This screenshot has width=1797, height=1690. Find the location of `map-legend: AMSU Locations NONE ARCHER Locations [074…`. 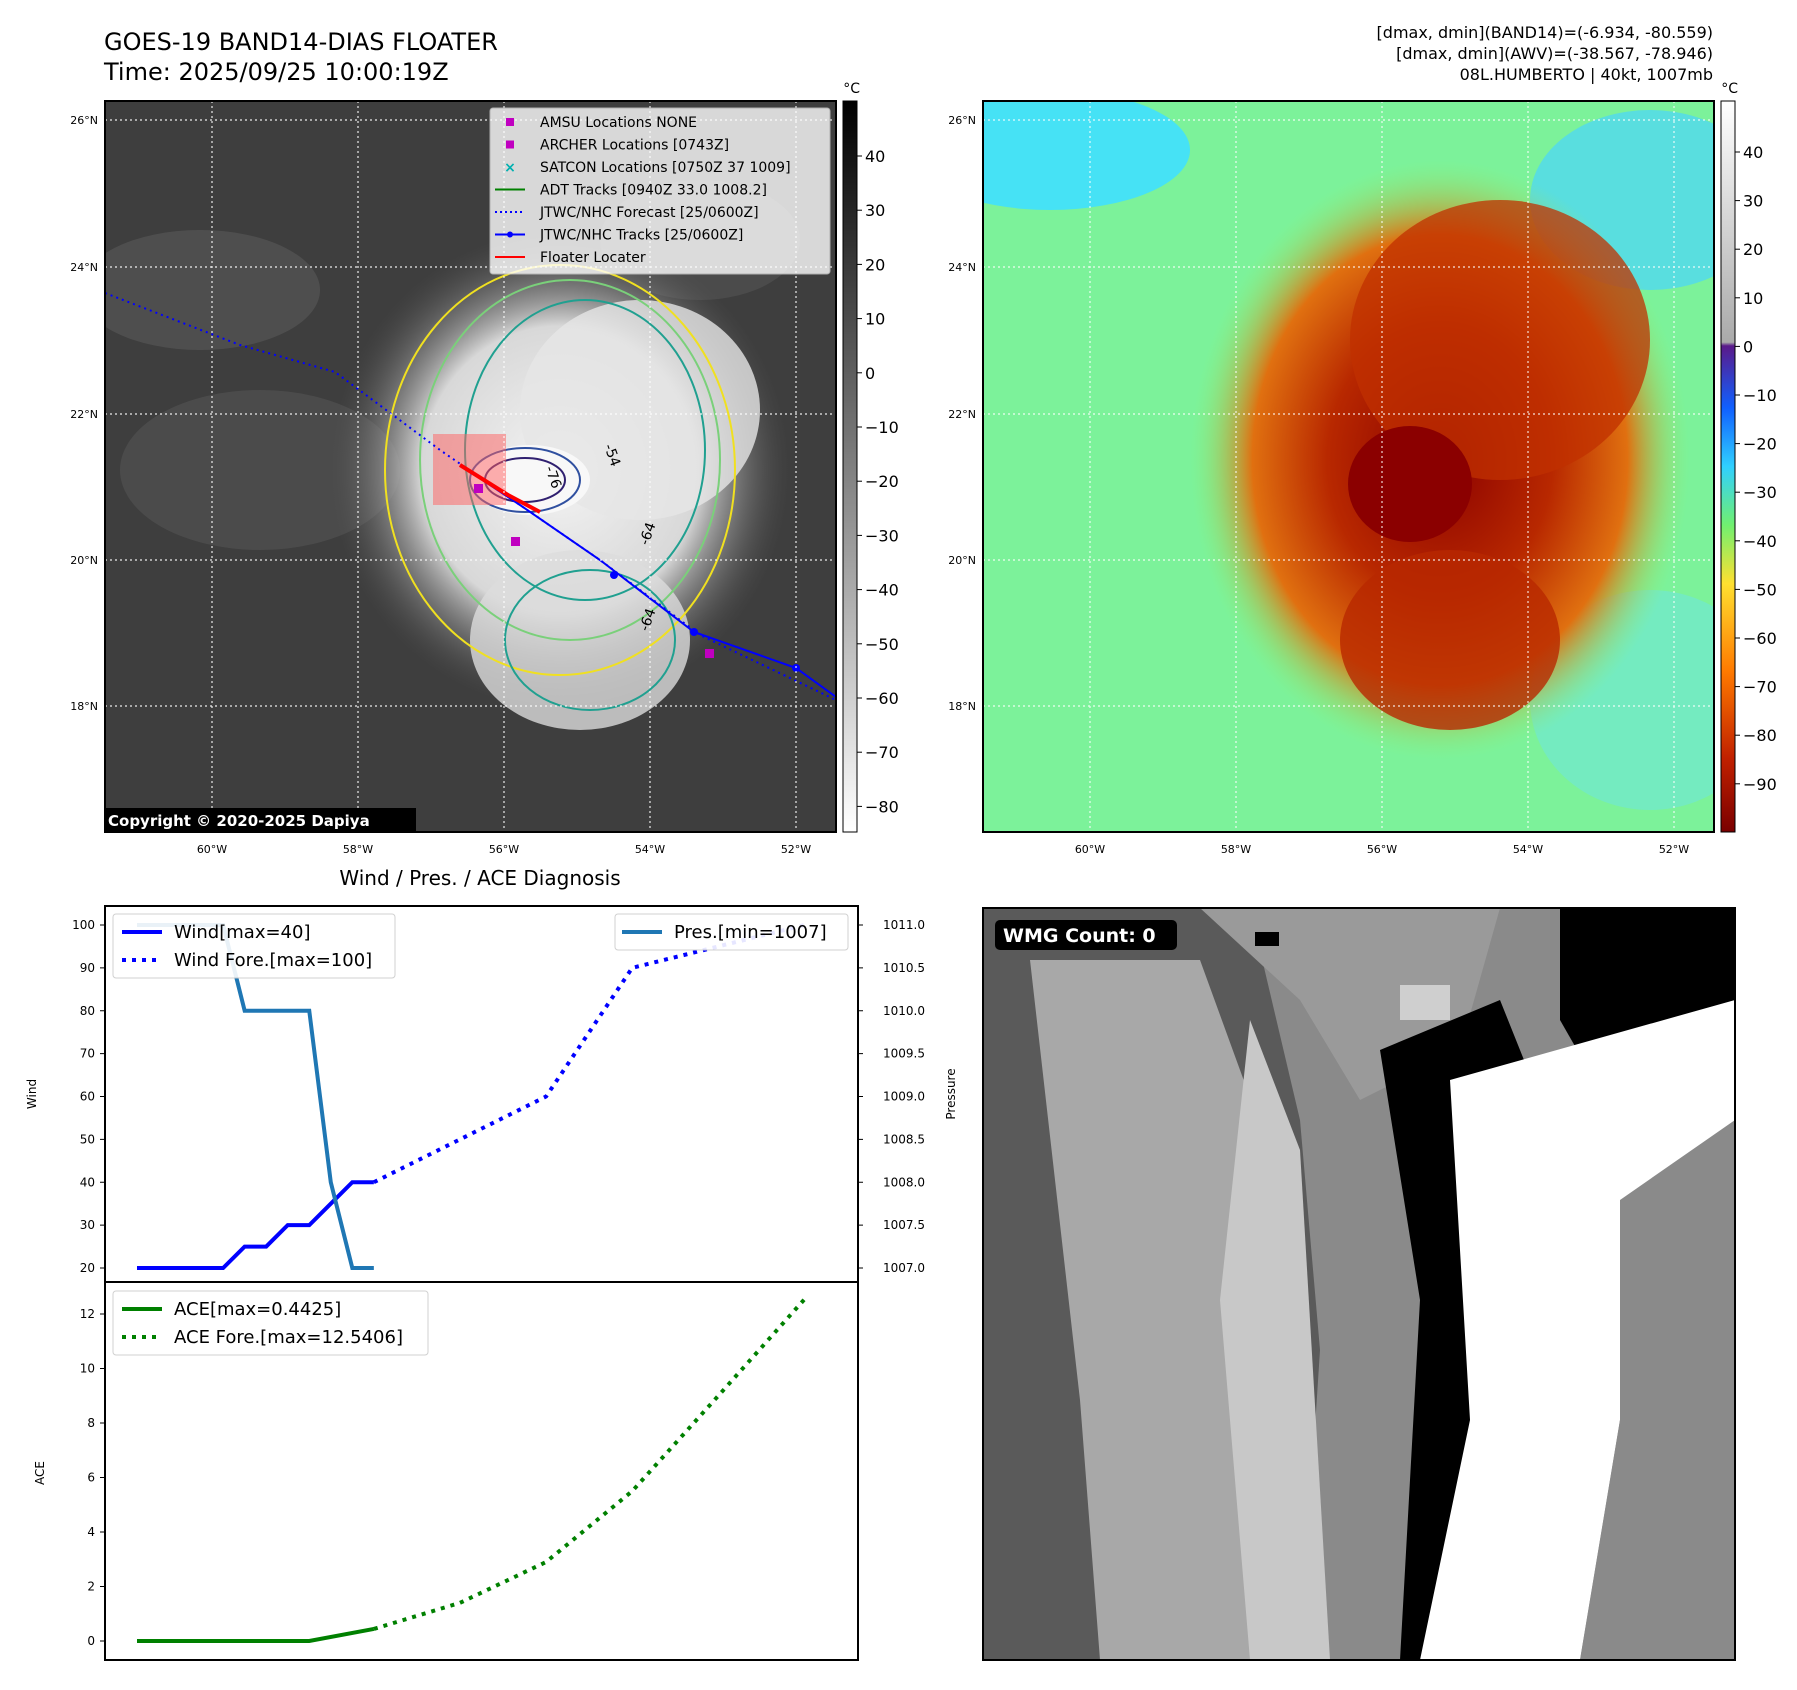

map-legend: AMSU Locations NONE ARCHER Locations [074… is located at coordinates (660, 191).